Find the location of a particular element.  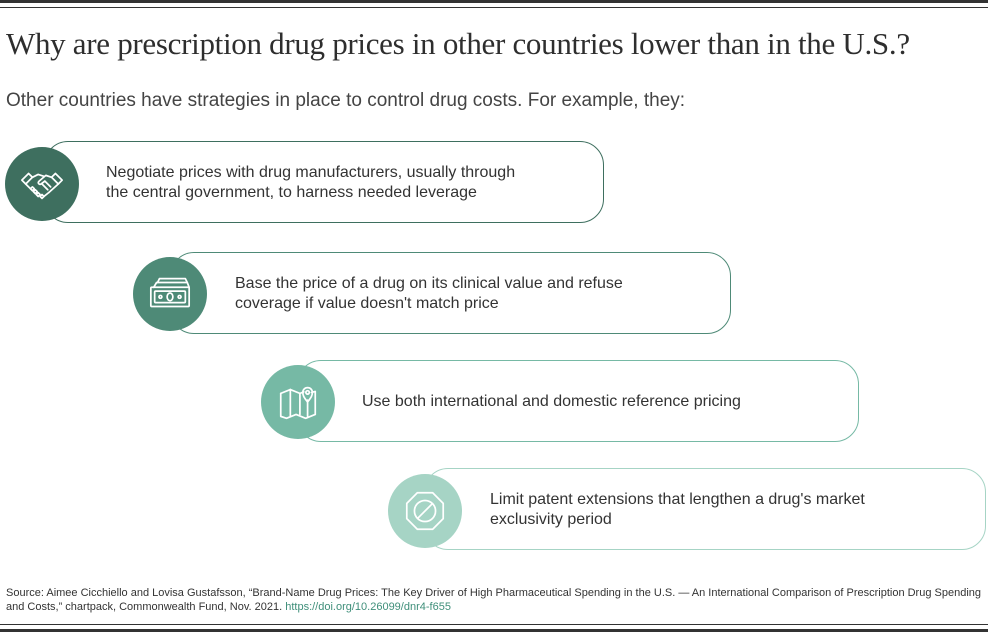

strategy-circle-reference-pricing is located at coordinates (298, 402).